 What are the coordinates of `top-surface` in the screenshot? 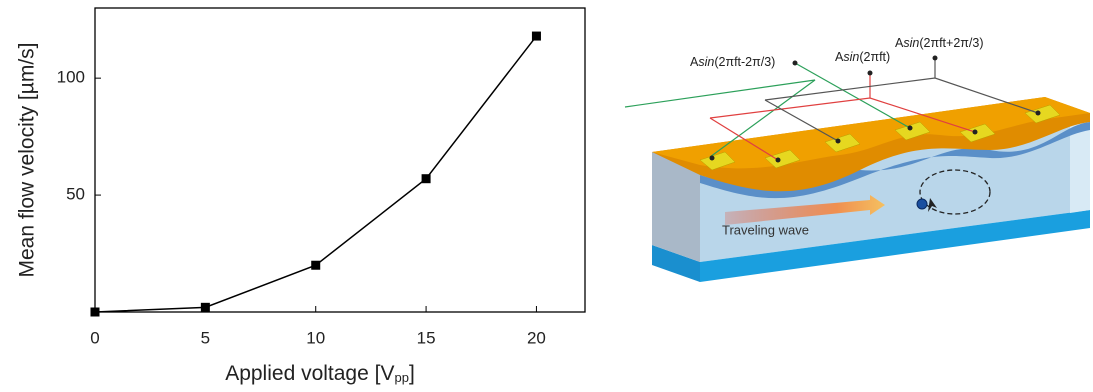 It's located at (871, 133).